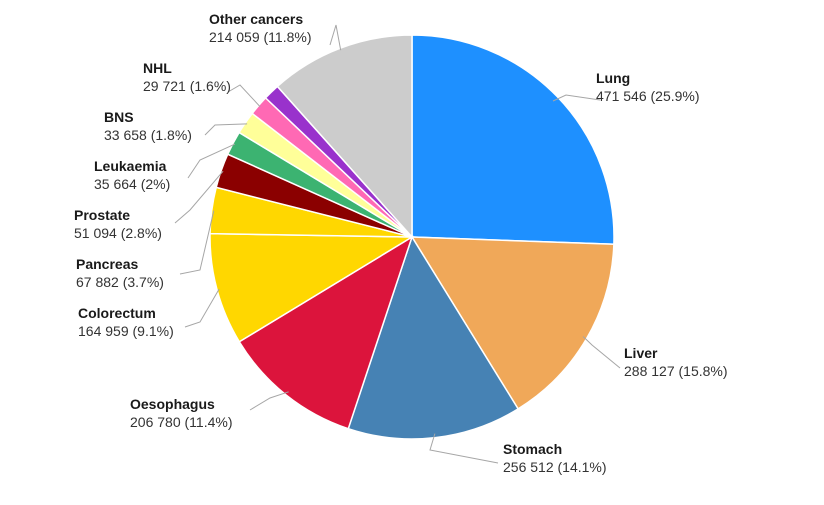 The width and height of the screenshot is (824, 505). What do you see at coordinates (199, 197) in the screenshot?
I see `leader-line-prostate` at bounding box center [199, 197].